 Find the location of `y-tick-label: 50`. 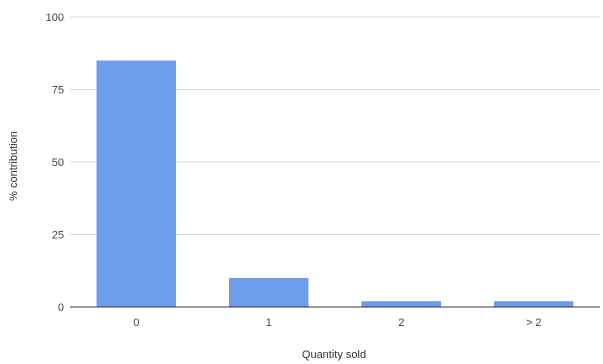

y-tick-label: 50 is located at coordinates (58, 163).